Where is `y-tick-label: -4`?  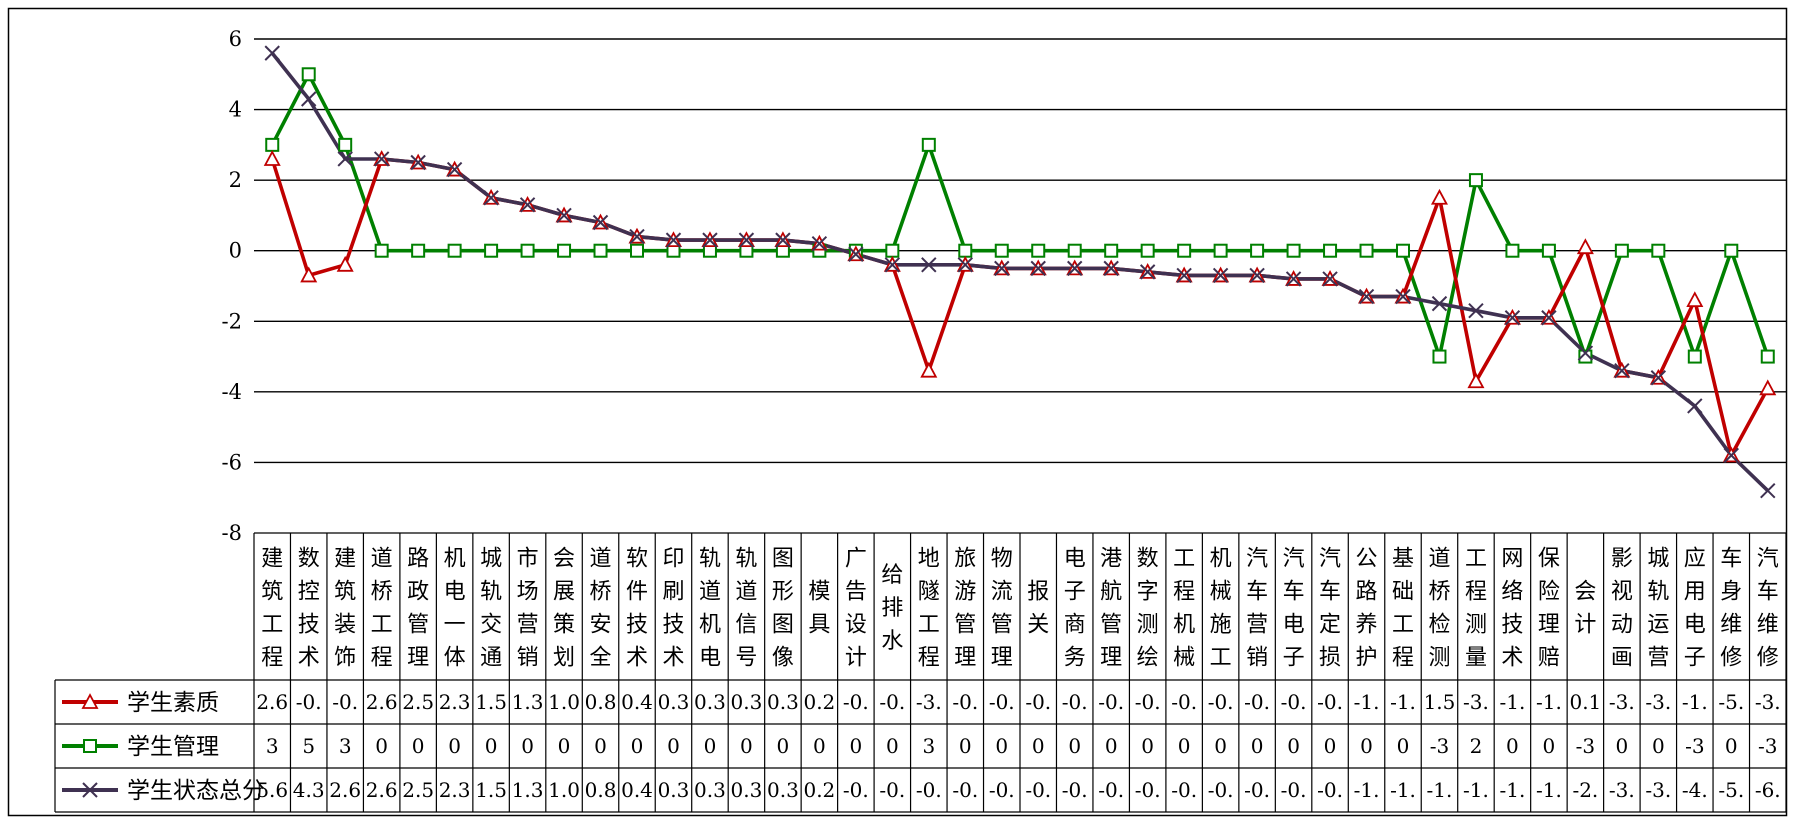
y-tick-label: -4 is located at coordinates (232, 392).